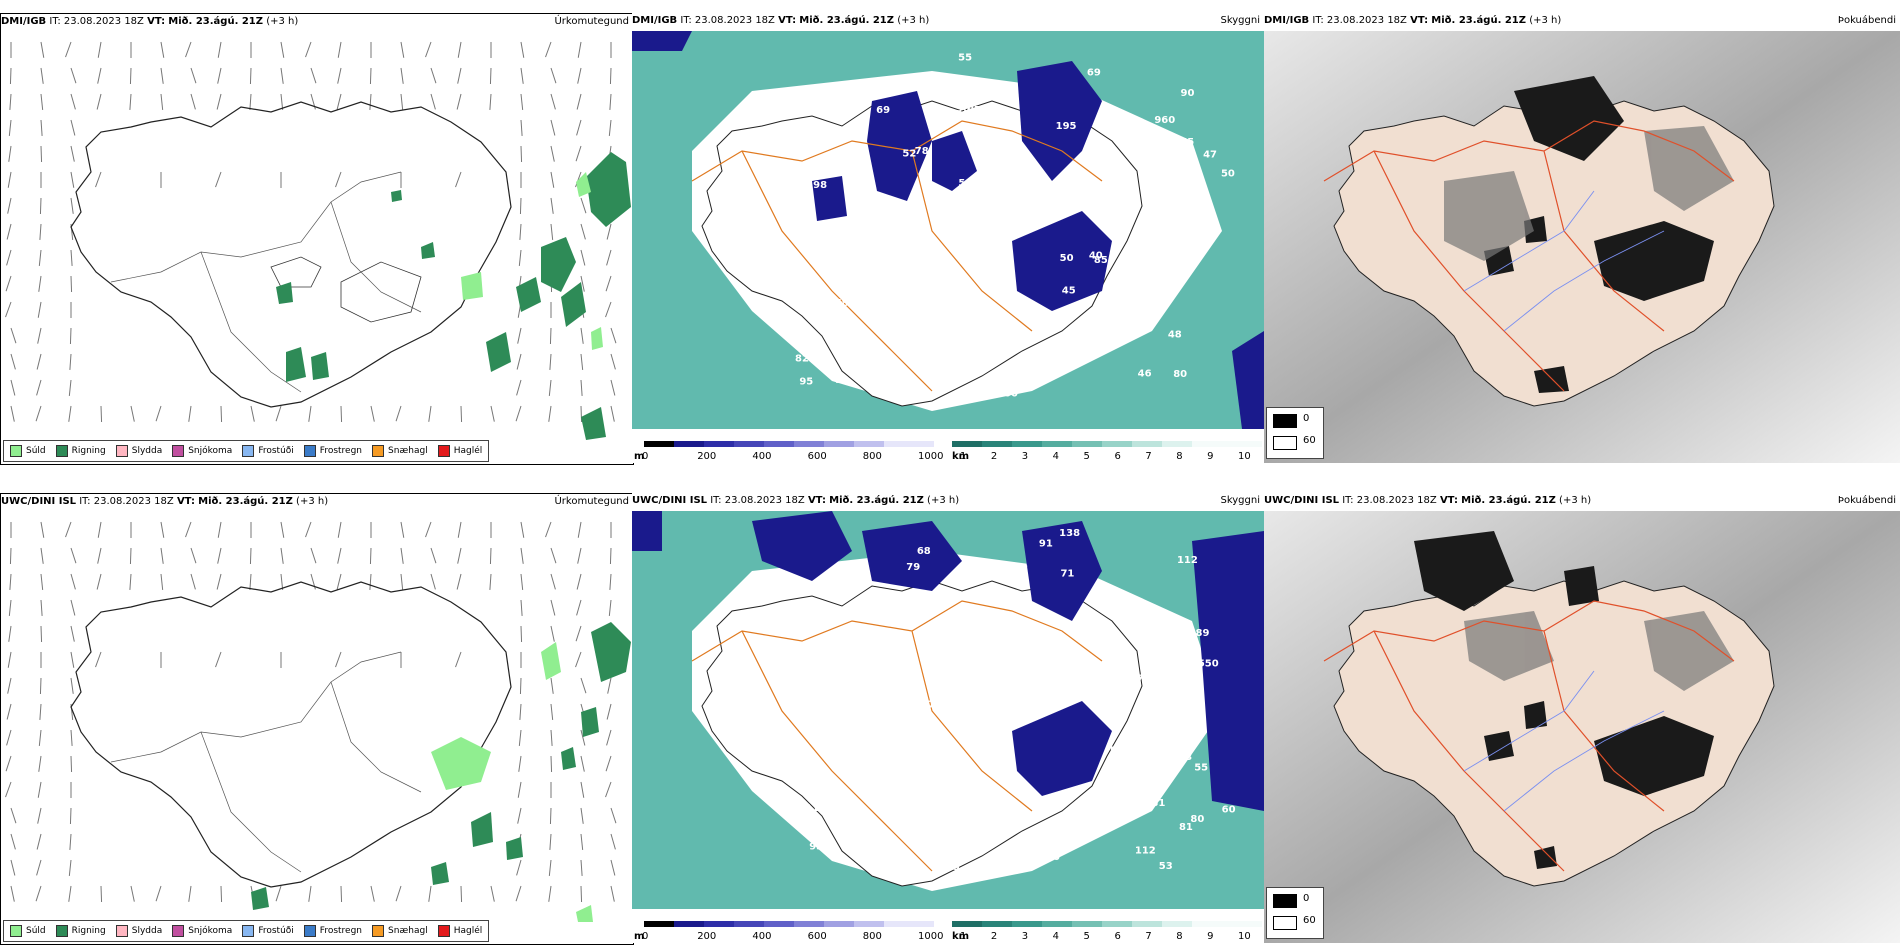 The height and width of the screenshot is (950, 1900). Describe the element at coordinates (1170, 655) in the screenshot. I see `cloud-base-value: 165` at that location.